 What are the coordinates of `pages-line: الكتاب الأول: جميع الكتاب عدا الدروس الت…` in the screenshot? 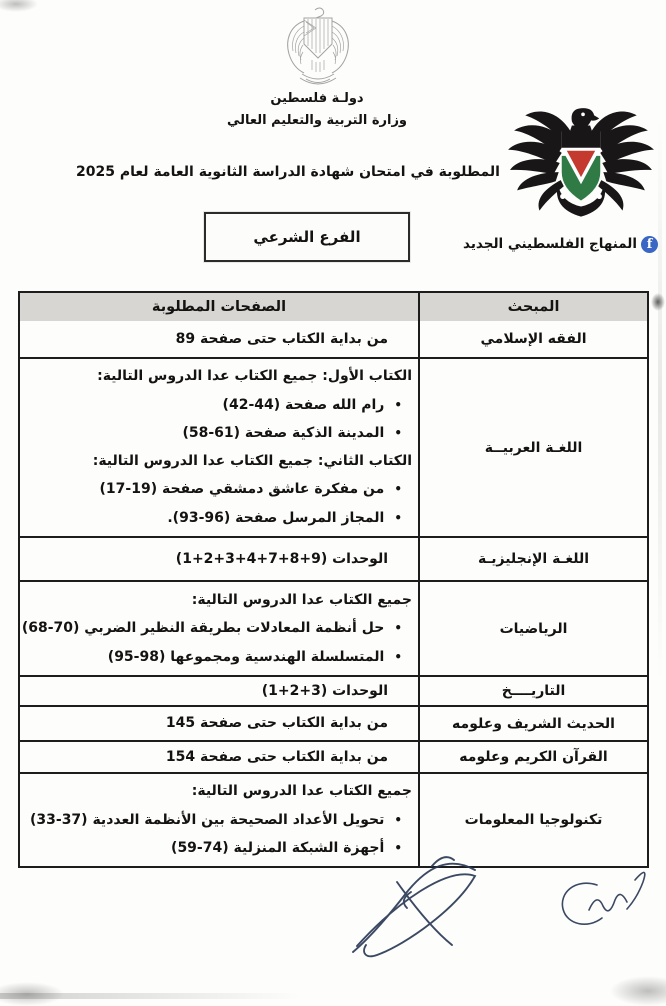 It's located at (219, 376).